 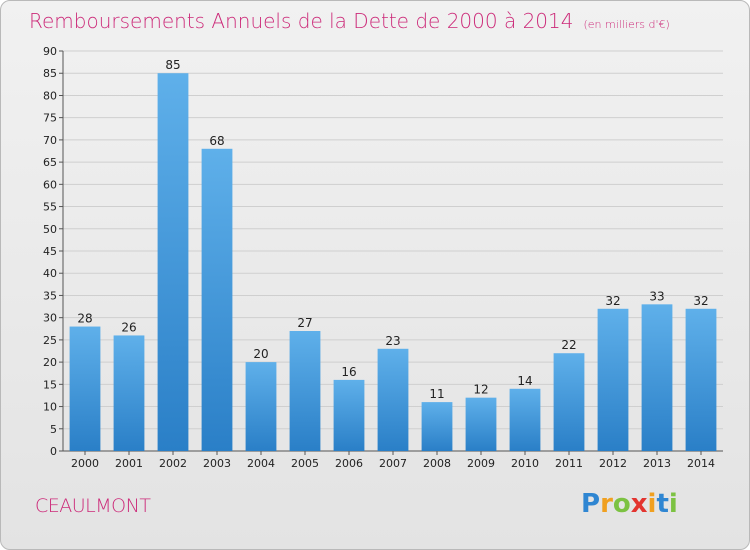 What do you see at coordinates (53, 451) in the screenshot?
I see `y-tick-label: 0` at bounding box center [53, 451].